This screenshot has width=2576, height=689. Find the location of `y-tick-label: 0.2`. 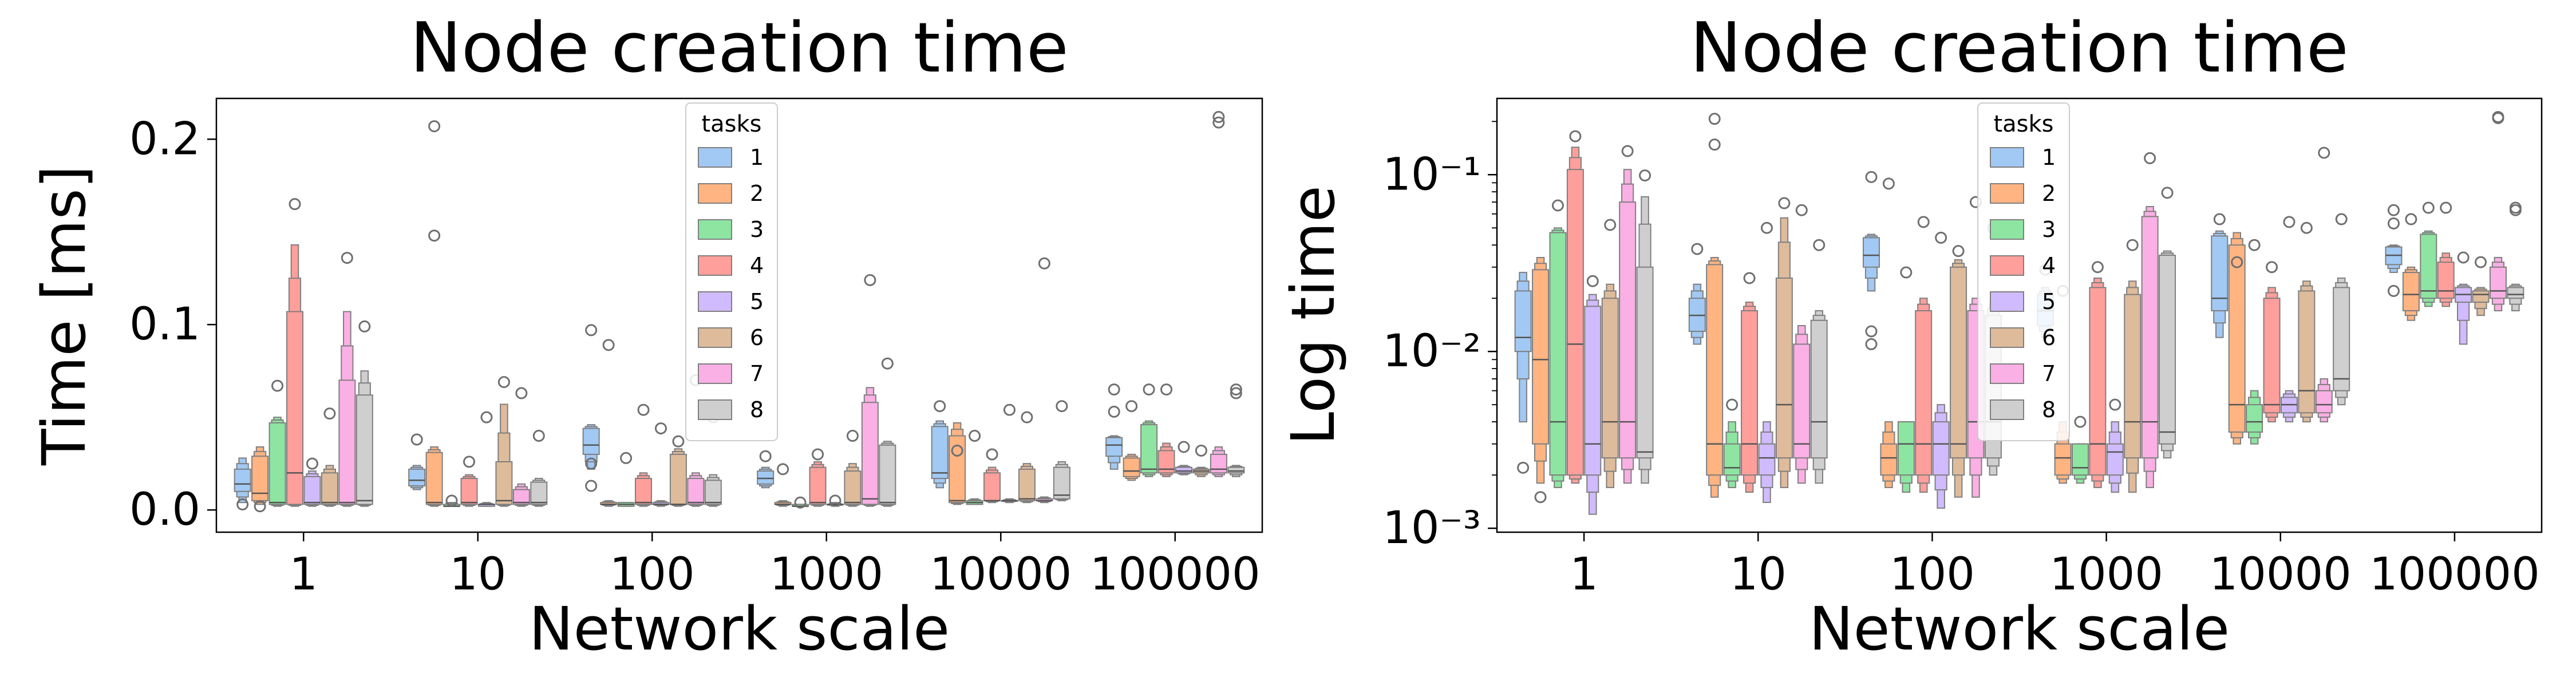

y-tick-label: 0.2 is located at coordinates (164, 139).